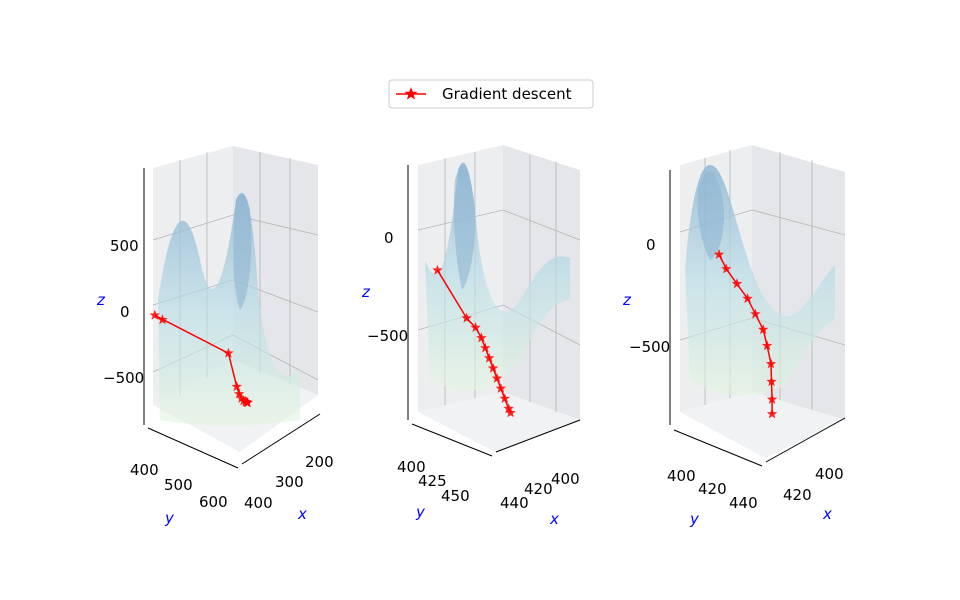 The height and width of the screenshot is (600, 960). What do you see at coordinates (319, 462) in the screenshot?
I see `x-tick-1: 200` at bounding box center [319, 462].